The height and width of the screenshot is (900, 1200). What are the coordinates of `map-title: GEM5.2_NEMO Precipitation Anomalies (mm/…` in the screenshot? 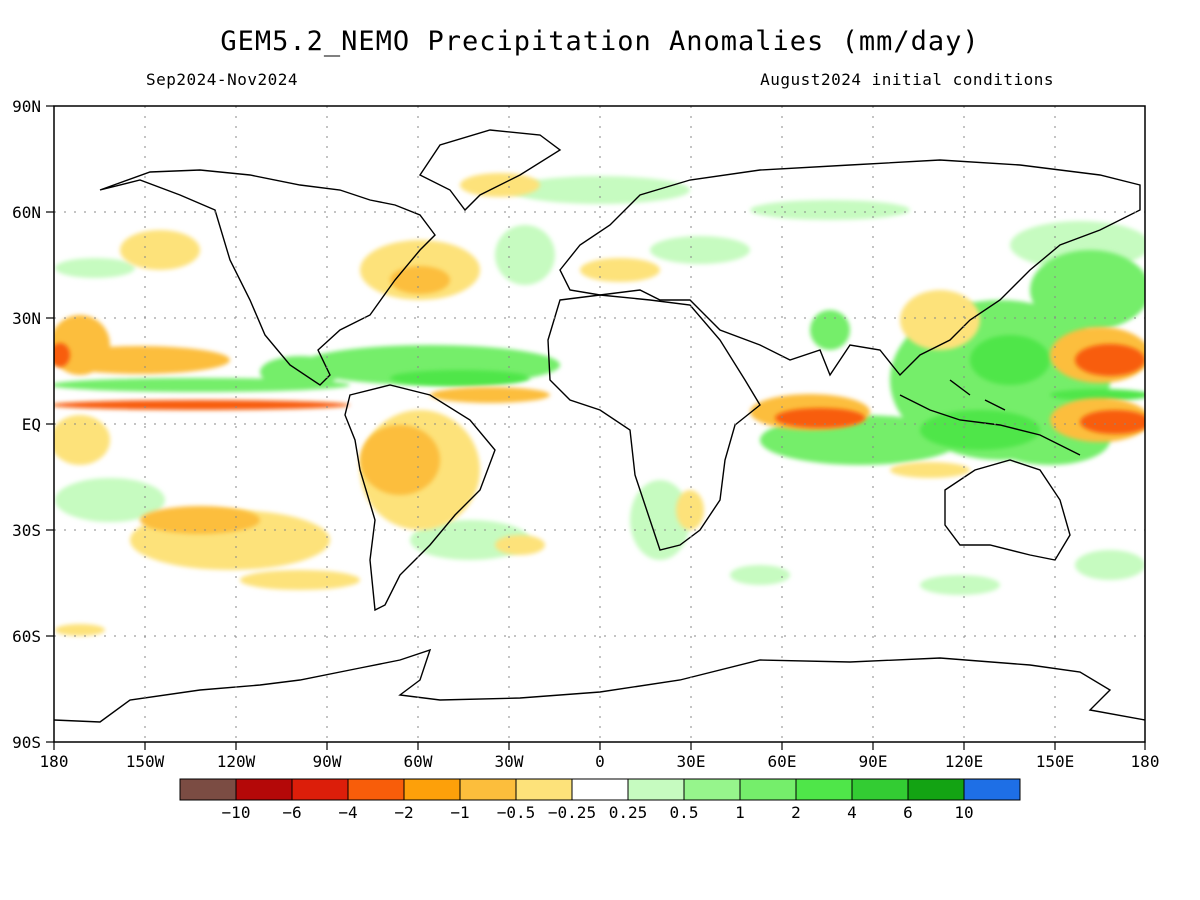 It's located at (600, 41).